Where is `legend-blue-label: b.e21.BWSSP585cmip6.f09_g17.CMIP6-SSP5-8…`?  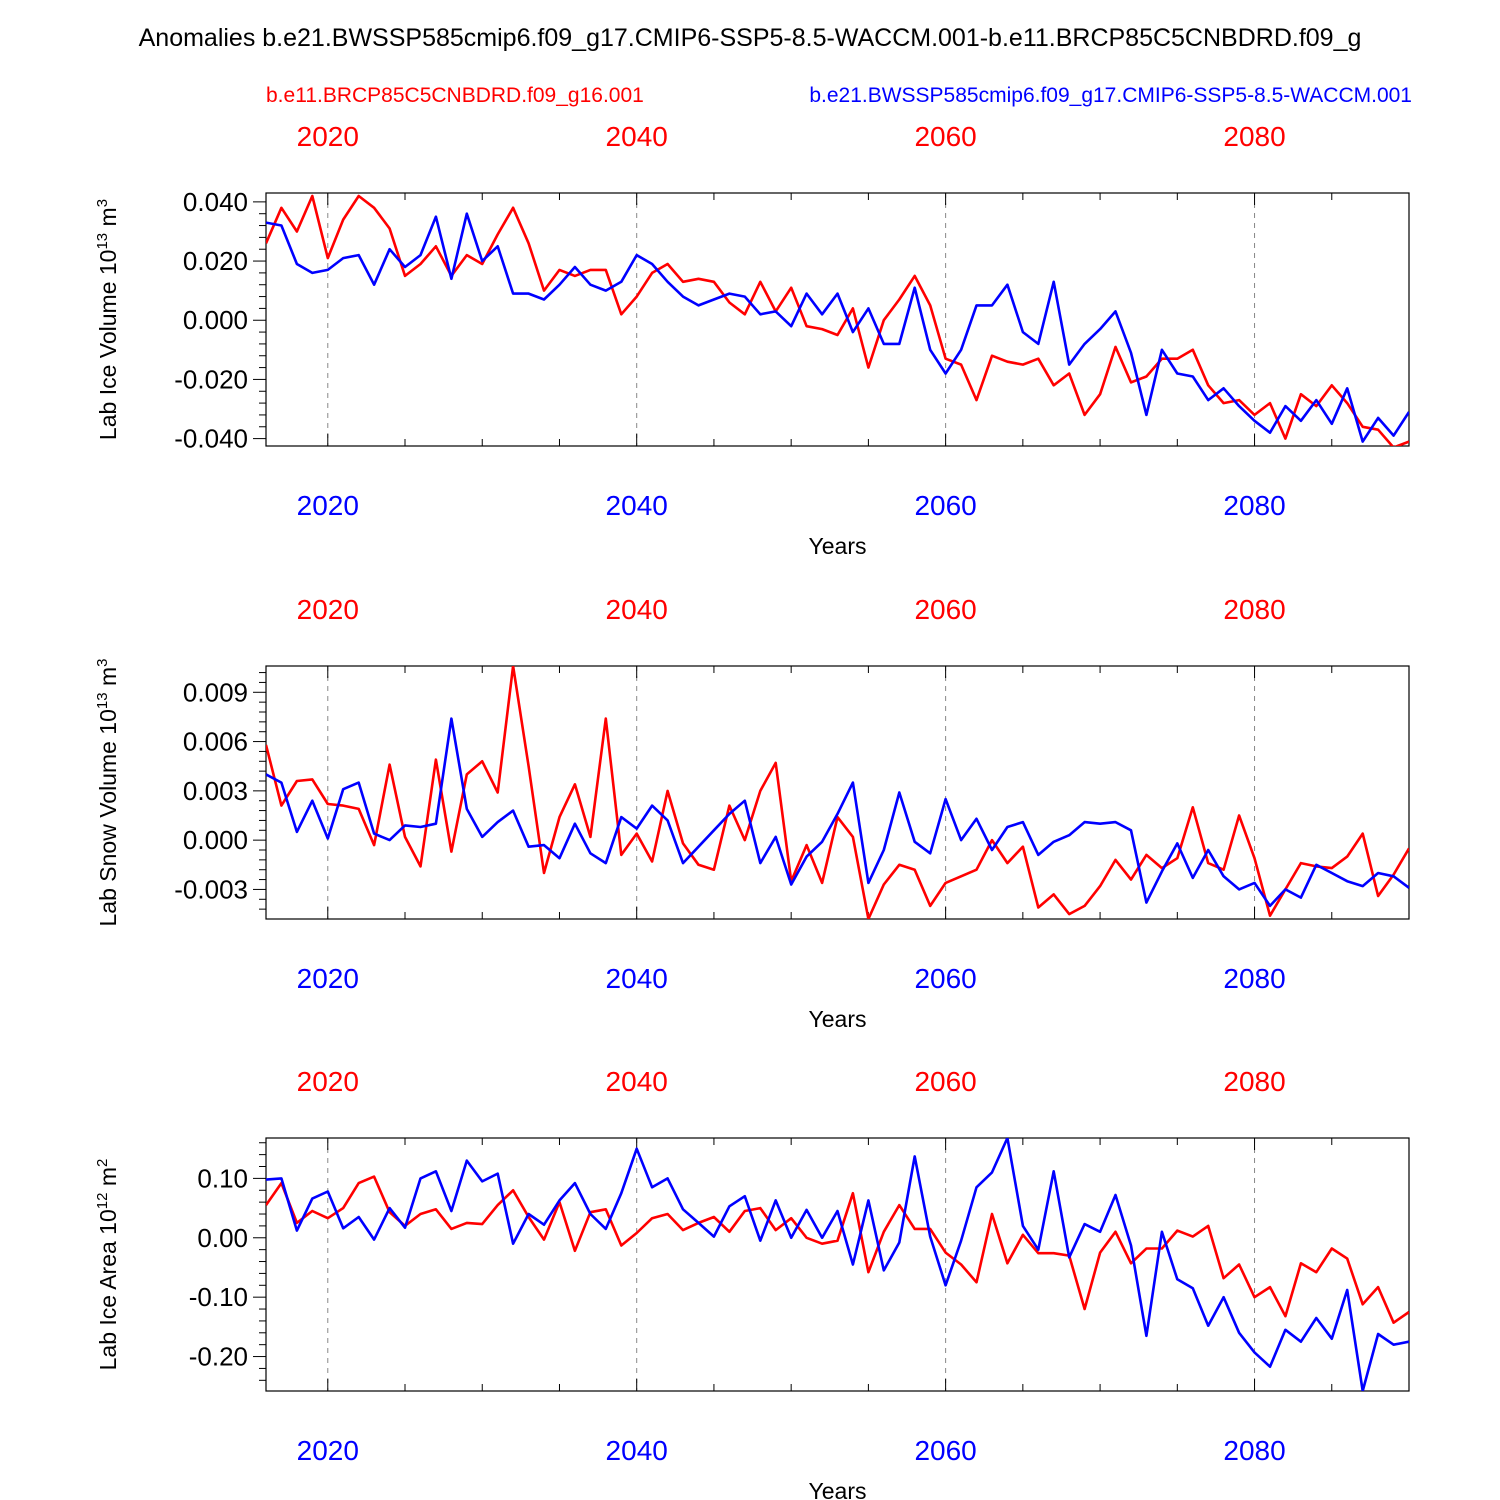 legend-blue-label: b.e21.BWSSP585cmip6.f09_g17.CMIP6-SSP5-8… is located at coordinates (1110, 95).